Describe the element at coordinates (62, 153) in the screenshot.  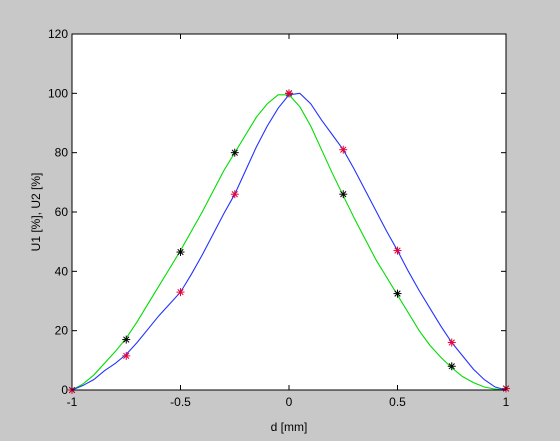
I see `y-tick-label: 80` at that location.